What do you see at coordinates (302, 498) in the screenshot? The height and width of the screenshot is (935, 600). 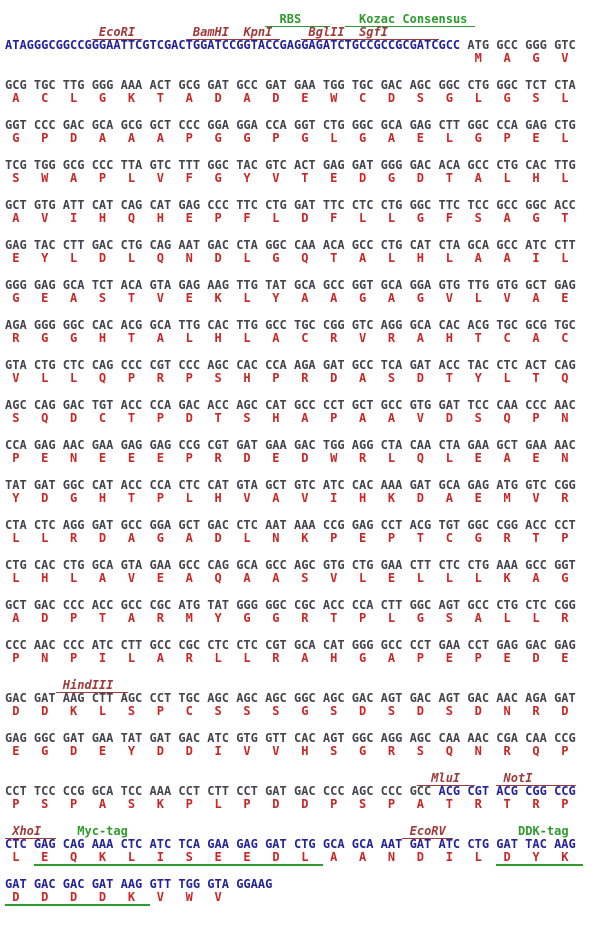 I see `aa-line: Y D G H T P L H V A V I H K D A E M V R` at bounding box center [302, 498].